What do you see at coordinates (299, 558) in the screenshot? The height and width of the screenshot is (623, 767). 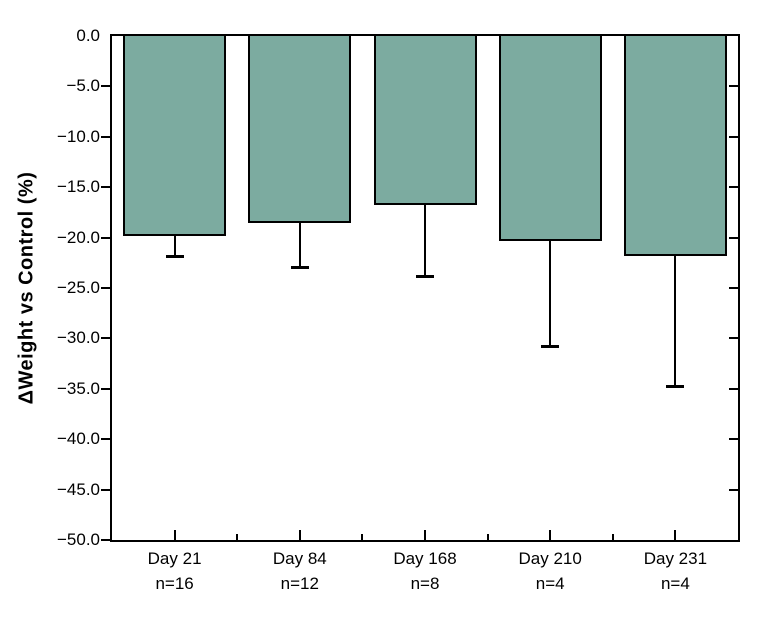 I see `x-tick-label-day: Day 84` at bounding box center [299, 558].